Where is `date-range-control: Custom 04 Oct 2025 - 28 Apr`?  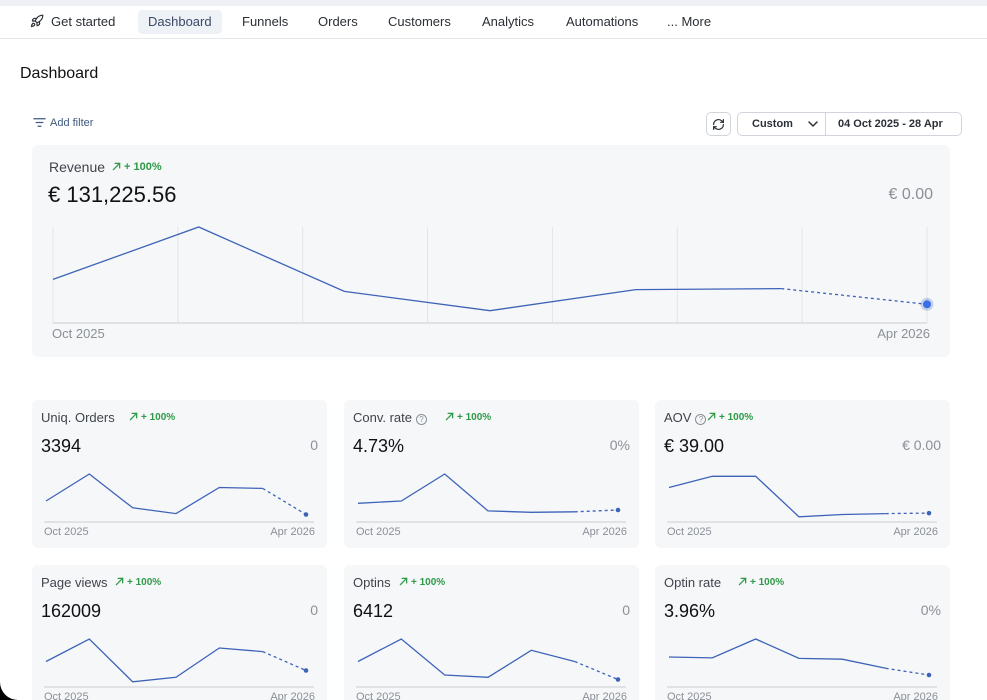 date-range-control: Custom 04 Oct 2025 - 28 Apr is located at coordinates (849, 124).